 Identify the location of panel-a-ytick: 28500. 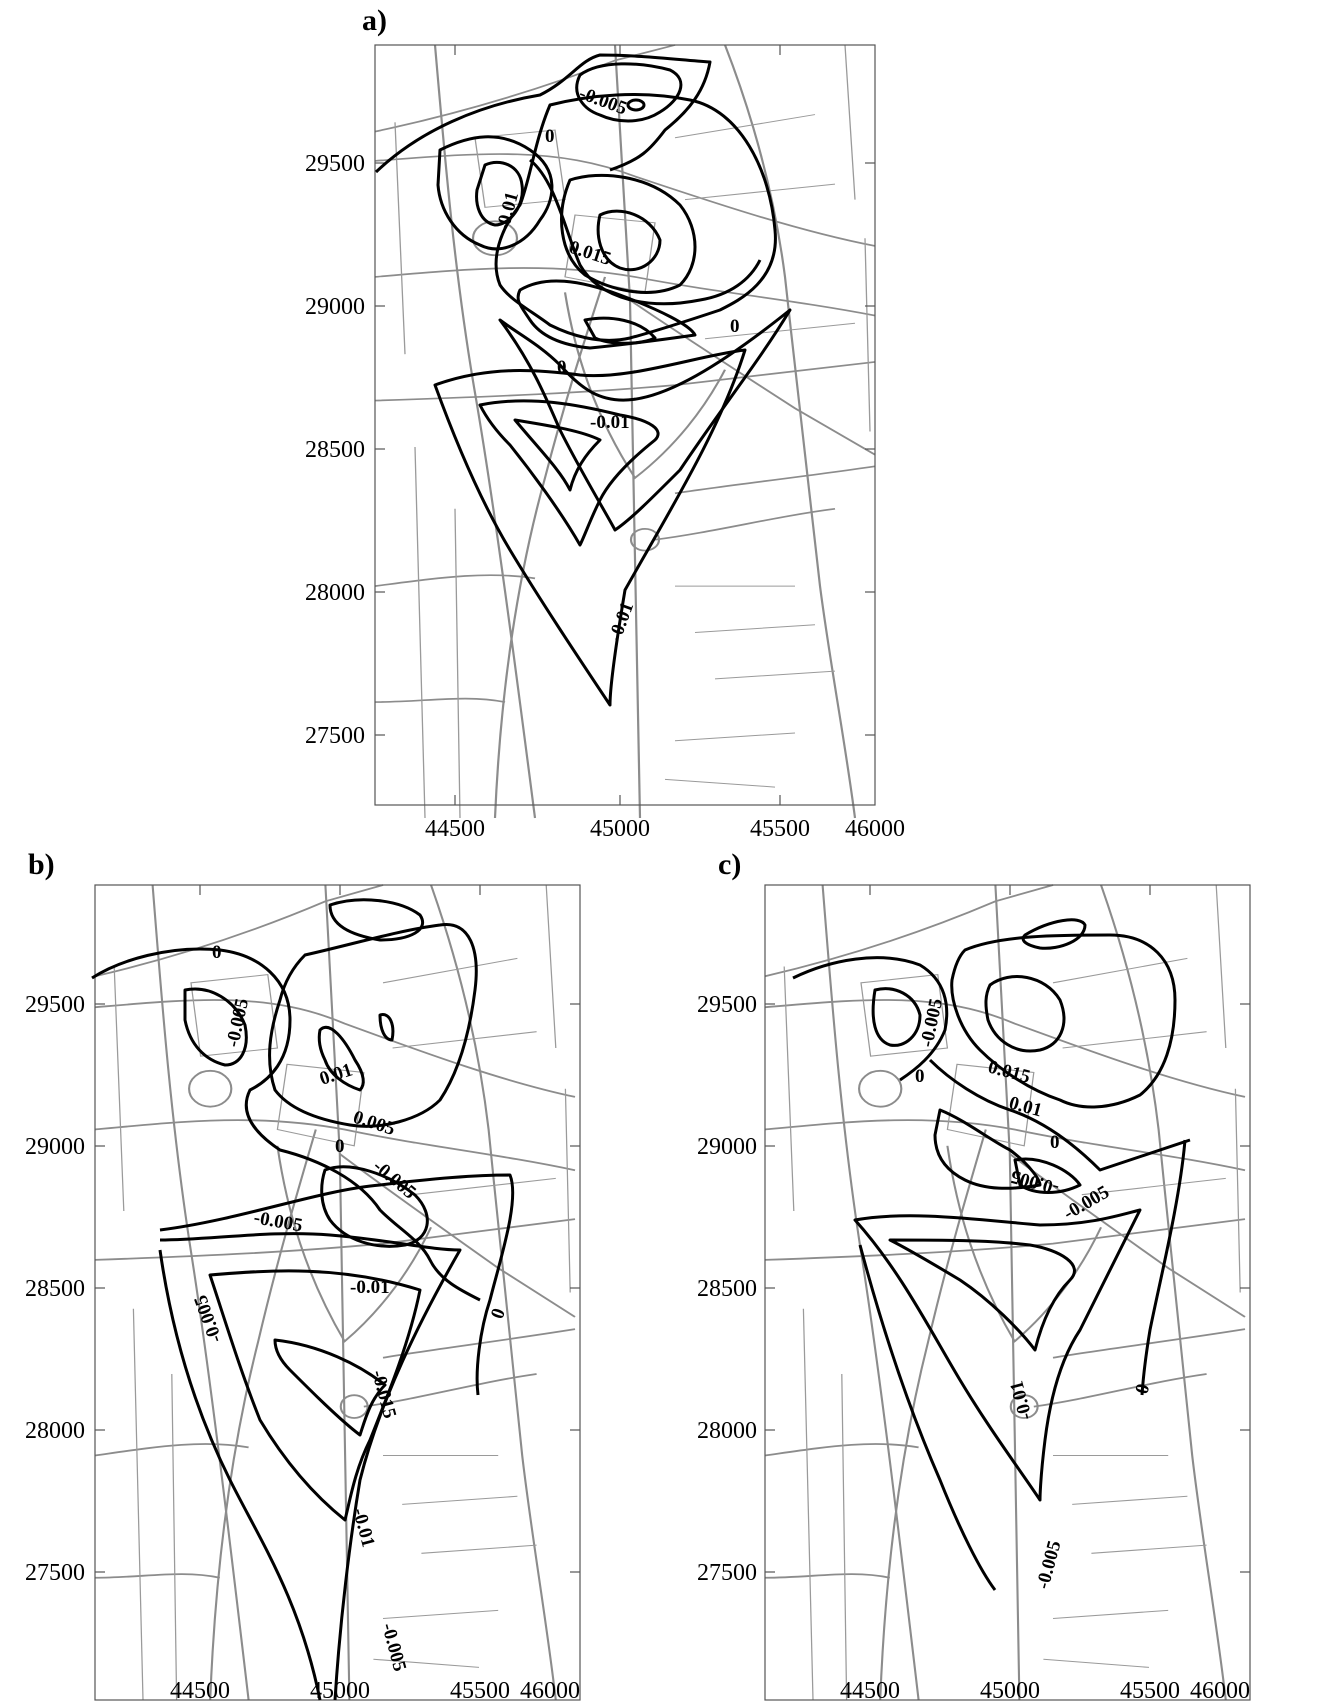
(335, 450).